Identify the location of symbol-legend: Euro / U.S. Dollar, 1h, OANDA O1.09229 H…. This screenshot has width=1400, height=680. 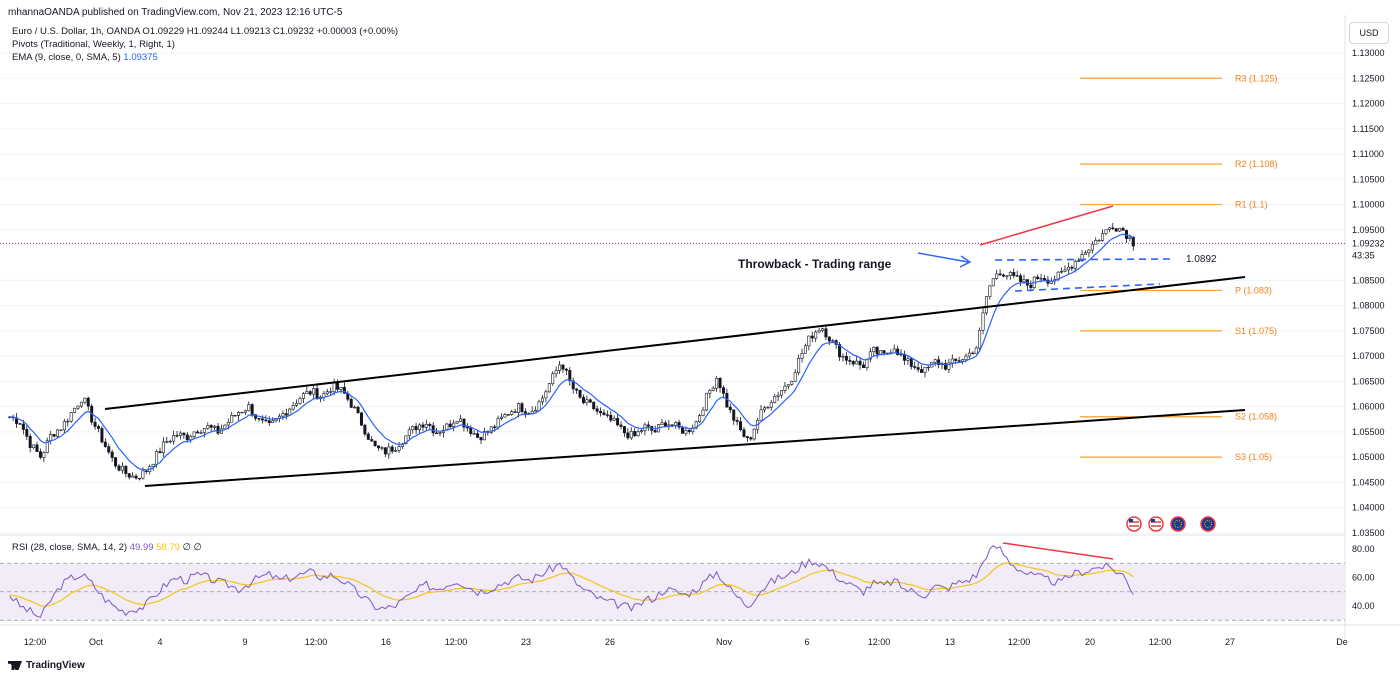
(205, 31).